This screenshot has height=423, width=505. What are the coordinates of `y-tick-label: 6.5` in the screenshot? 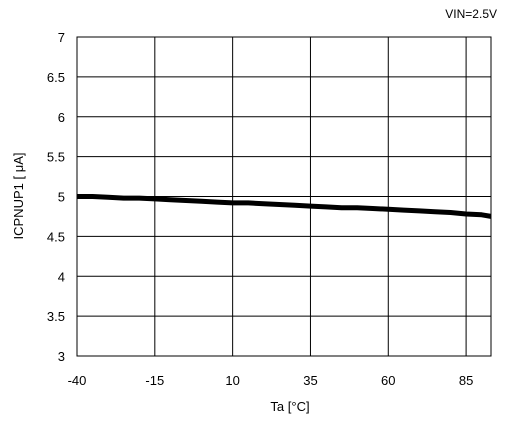 It's located at (56, 77).